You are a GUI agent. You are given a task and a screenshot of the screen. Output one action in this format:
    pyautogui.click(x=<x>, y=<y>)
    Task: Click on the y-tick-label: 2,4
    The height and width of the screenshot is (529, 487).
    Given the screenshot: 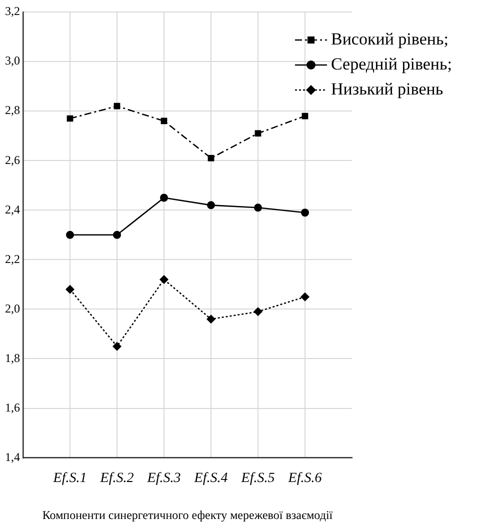 What is the action you would take?
    pyautogui.click(x=12, y=209)
    